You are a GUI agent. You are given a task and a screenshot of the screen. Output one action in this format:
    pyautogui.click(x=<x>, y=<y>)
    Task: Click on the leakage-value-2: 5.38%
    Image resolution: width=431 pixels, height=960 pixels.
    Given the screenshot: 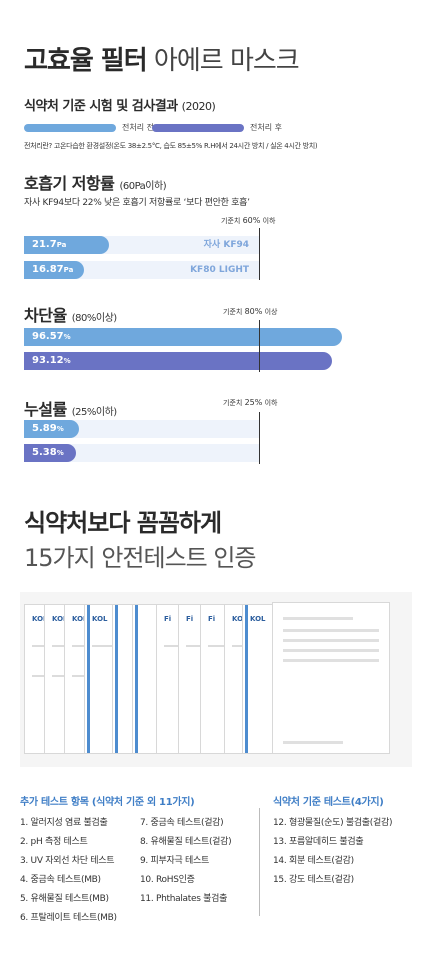 What is the action you would take?
    pyautogui.click(x=48, y=453)
    